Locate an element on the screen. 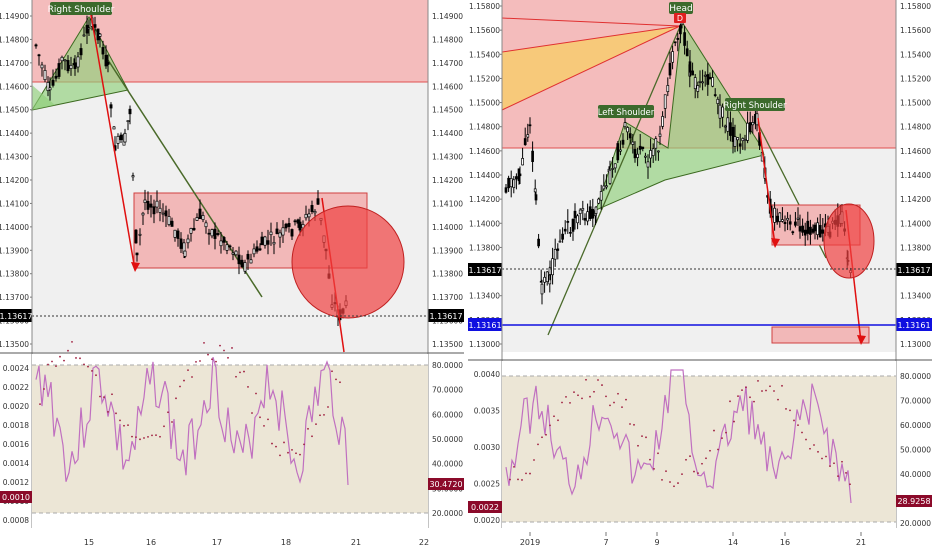 The height and width of the screenshot is (554, 932). price-tick-label-right: 1.13500 is located at coordinates (447, 344).